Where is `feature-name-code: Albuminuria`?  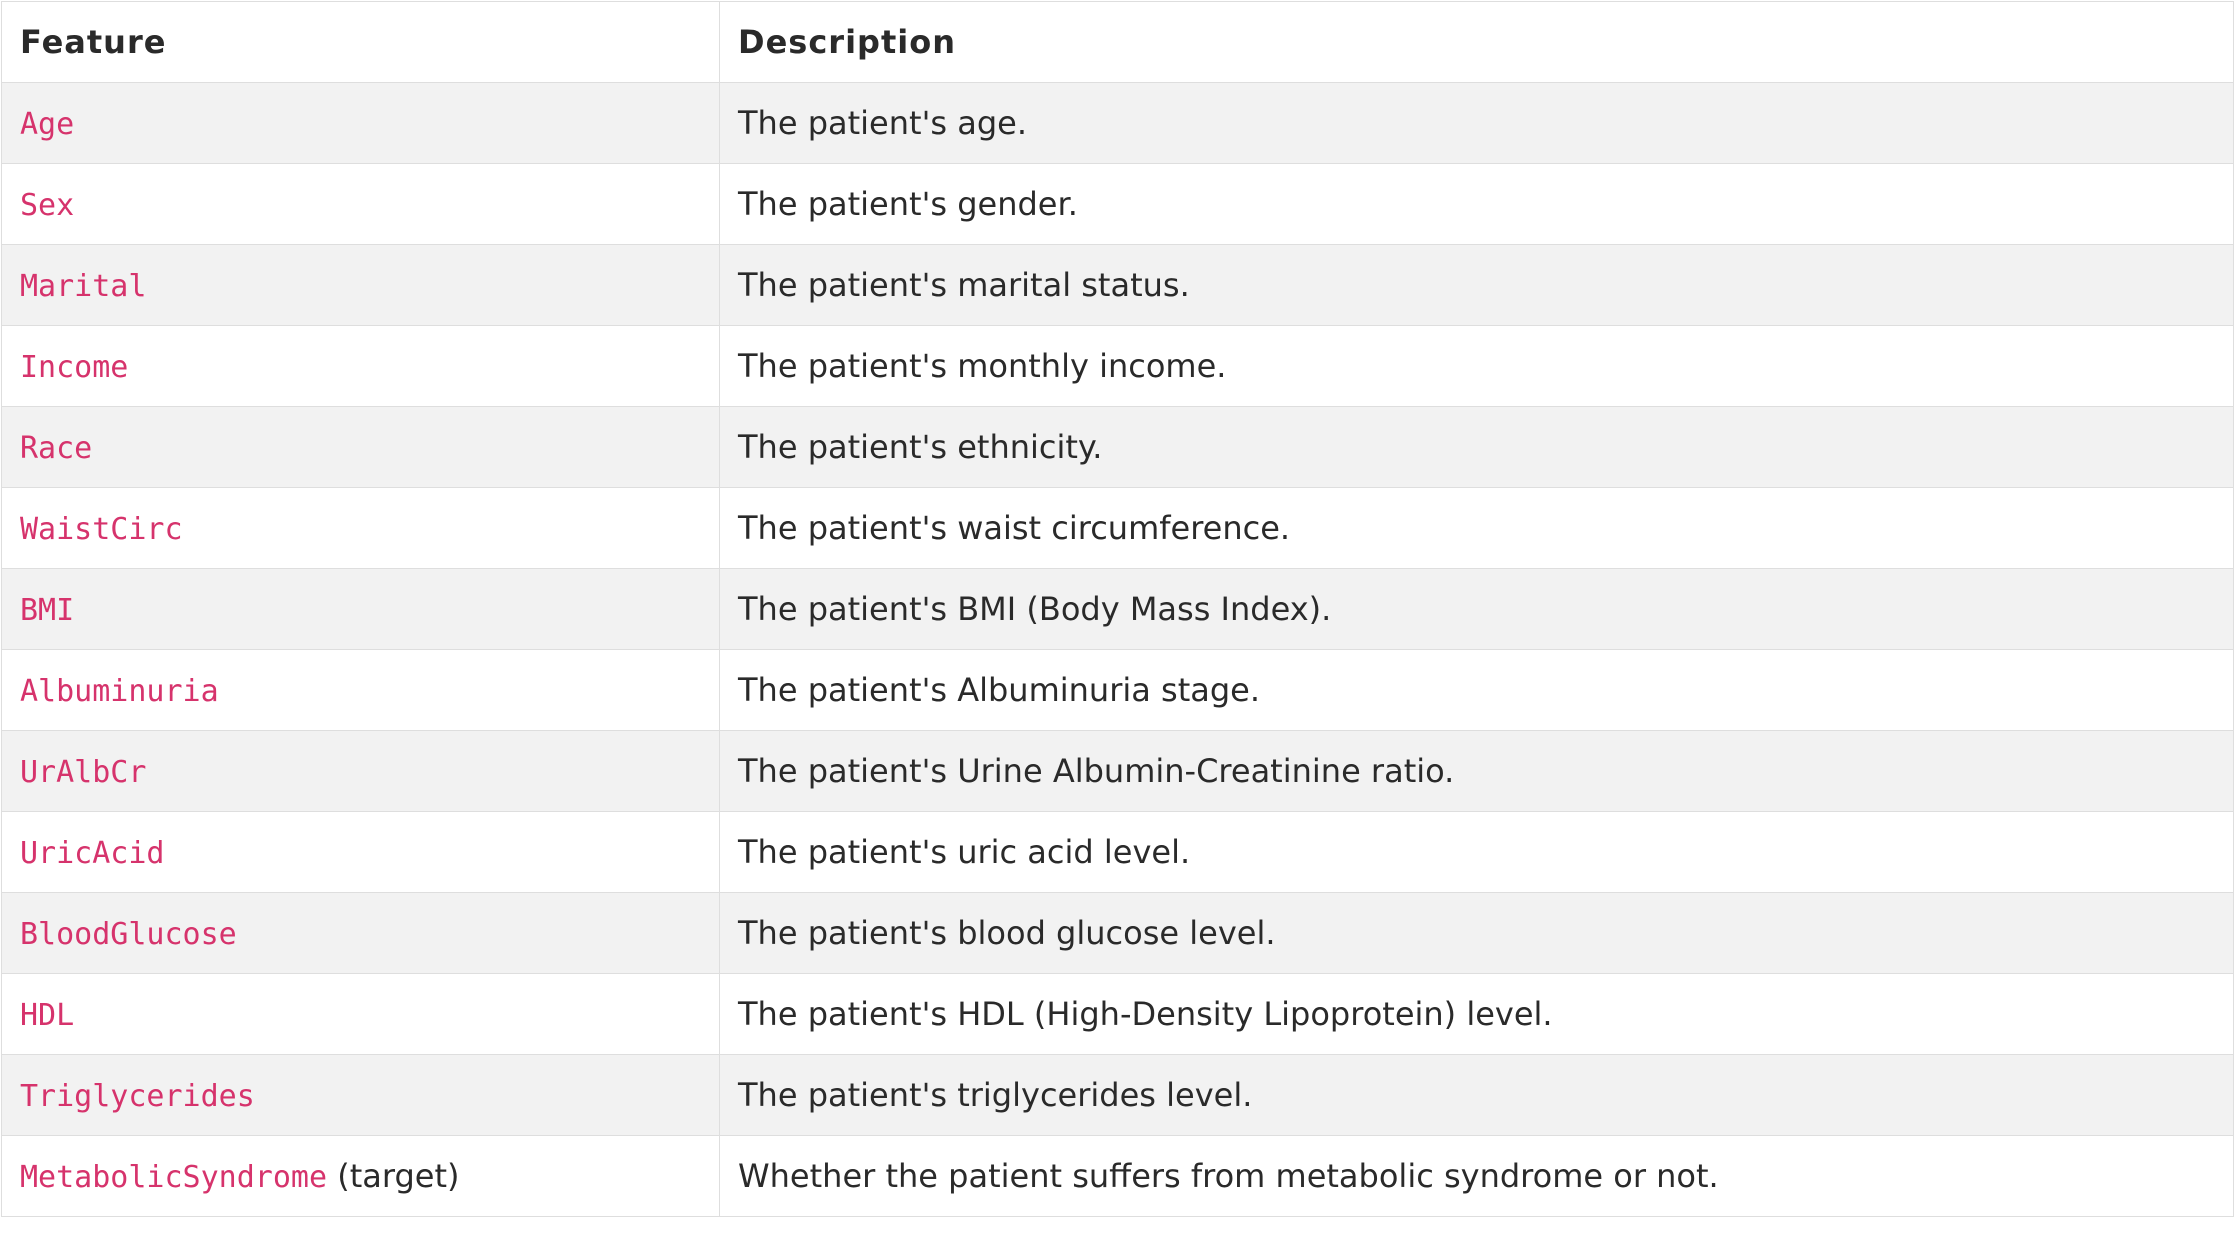 feature-name-code: Albuminuria is located at coordinates (119, 691).